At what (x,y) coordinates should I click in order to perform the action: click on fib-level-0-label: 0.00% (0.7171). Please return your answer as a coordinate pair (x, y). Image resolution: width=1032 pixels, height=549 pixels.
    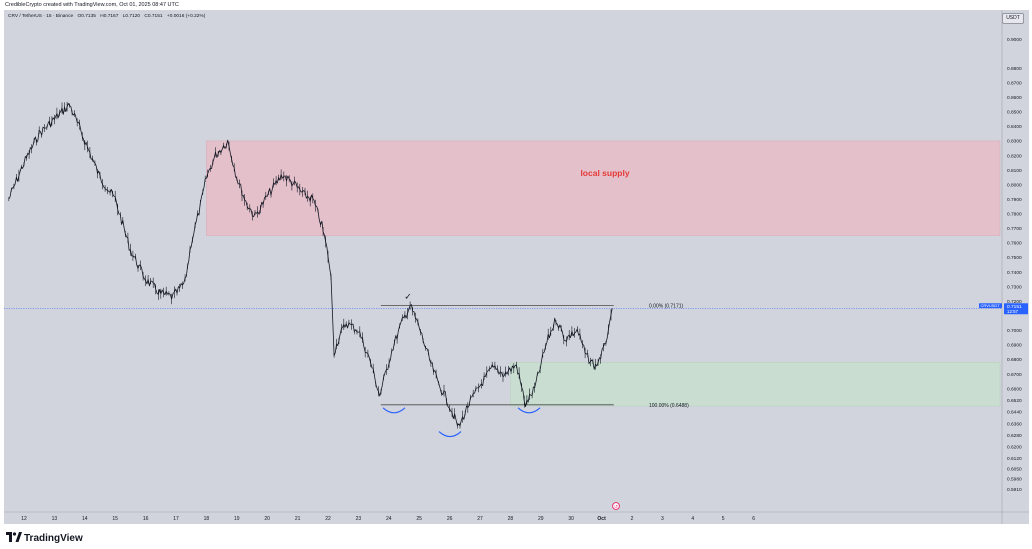
    Looking at the image, I should click on (666, 306).